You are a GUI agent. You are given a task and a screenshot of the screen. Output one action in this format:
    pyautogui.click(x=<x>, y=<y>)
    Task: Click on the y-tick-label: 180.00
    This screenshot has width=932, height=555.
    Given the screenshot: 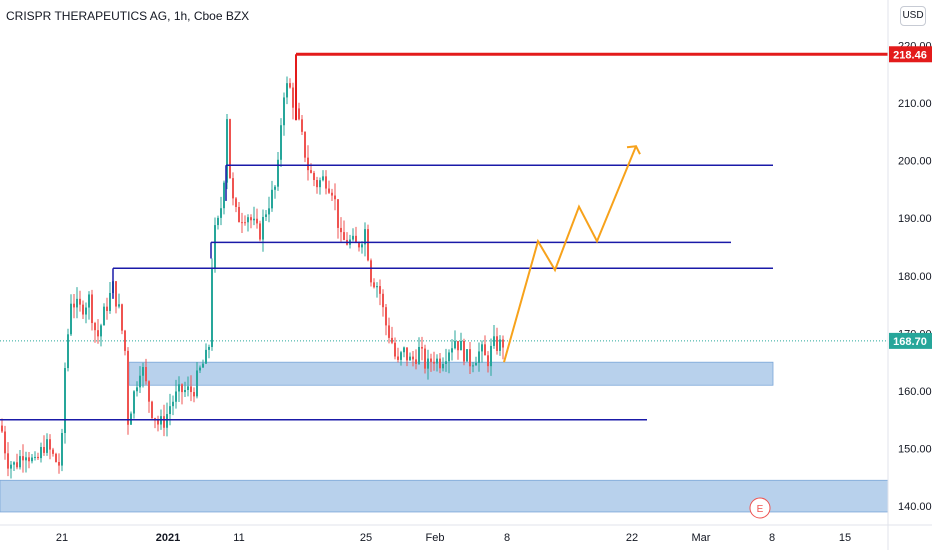 What is the action you would take?
    pyautogui.click(x=915, y=277)
    